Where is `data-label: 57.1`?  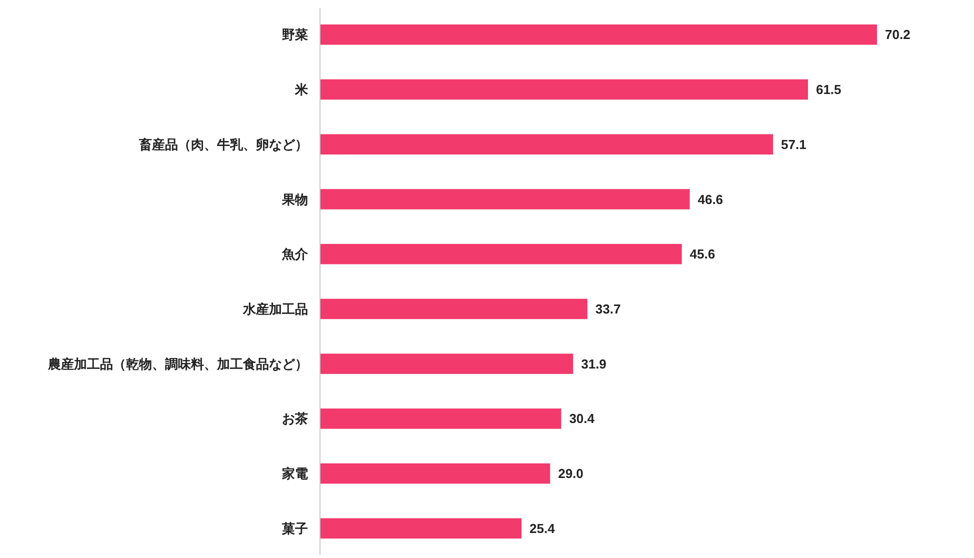 data-label: 57.1 is located at coordinates (793, 144).